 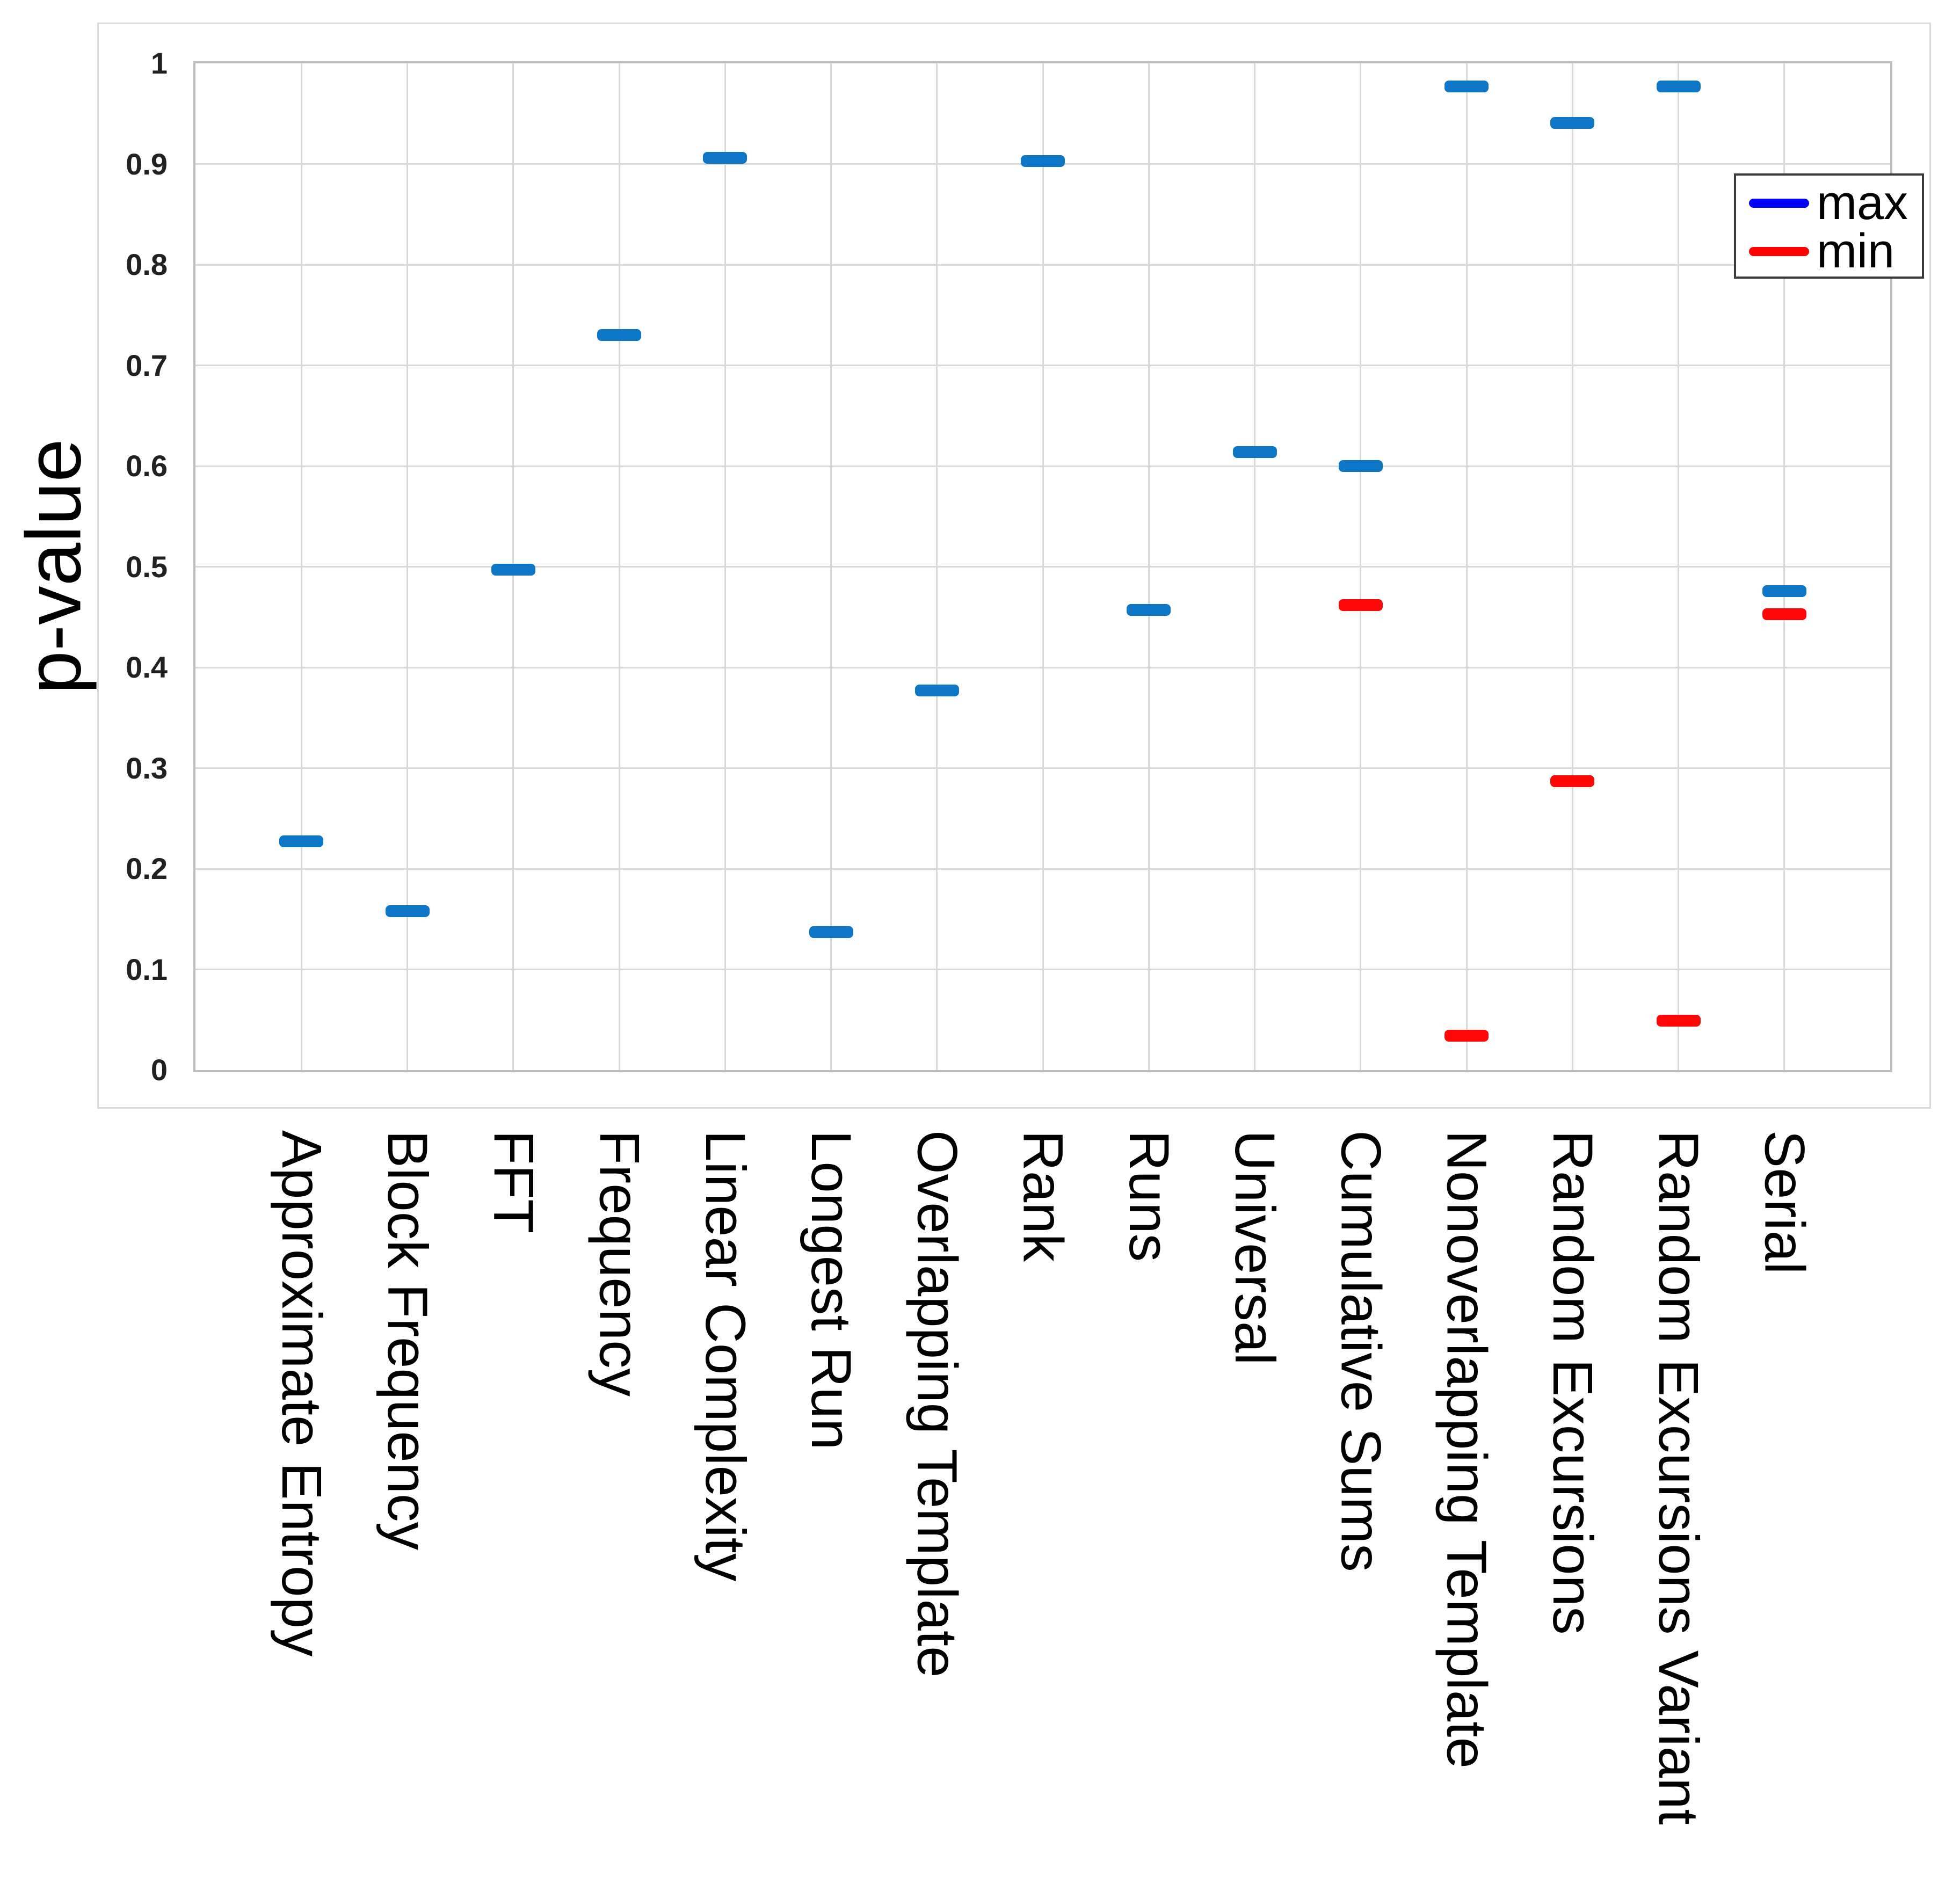 I want to click on x-tick-label: Nonoverlapping Template, so click(x=1466, y=1449).